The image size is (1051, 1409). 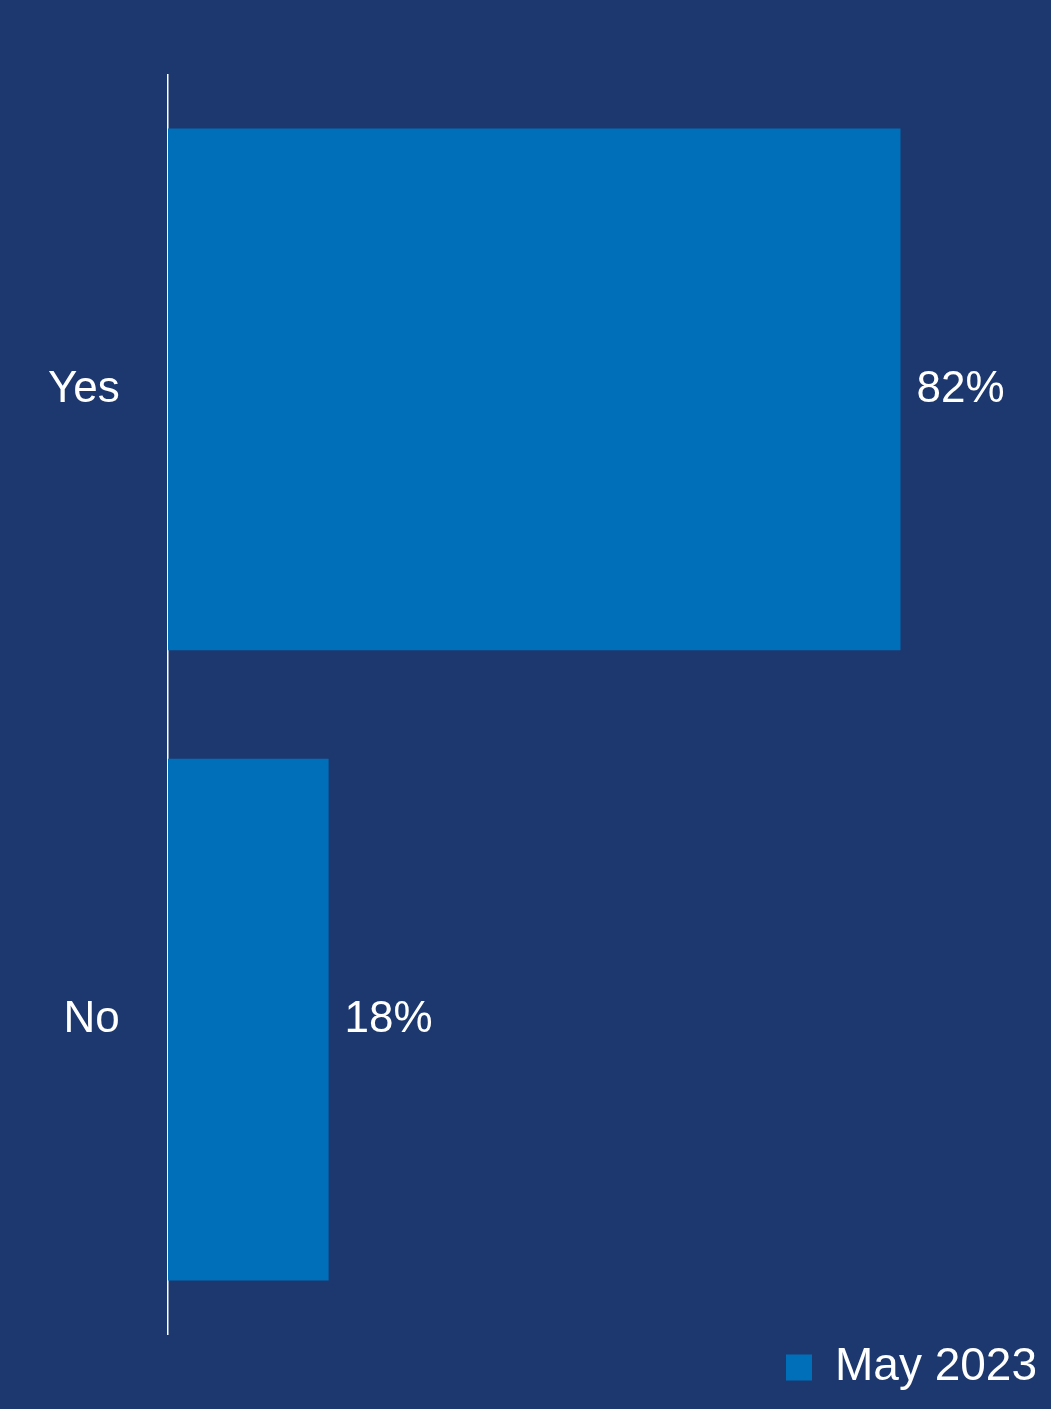 I want to click on data-label: 82%, so click(x=960, y=386).